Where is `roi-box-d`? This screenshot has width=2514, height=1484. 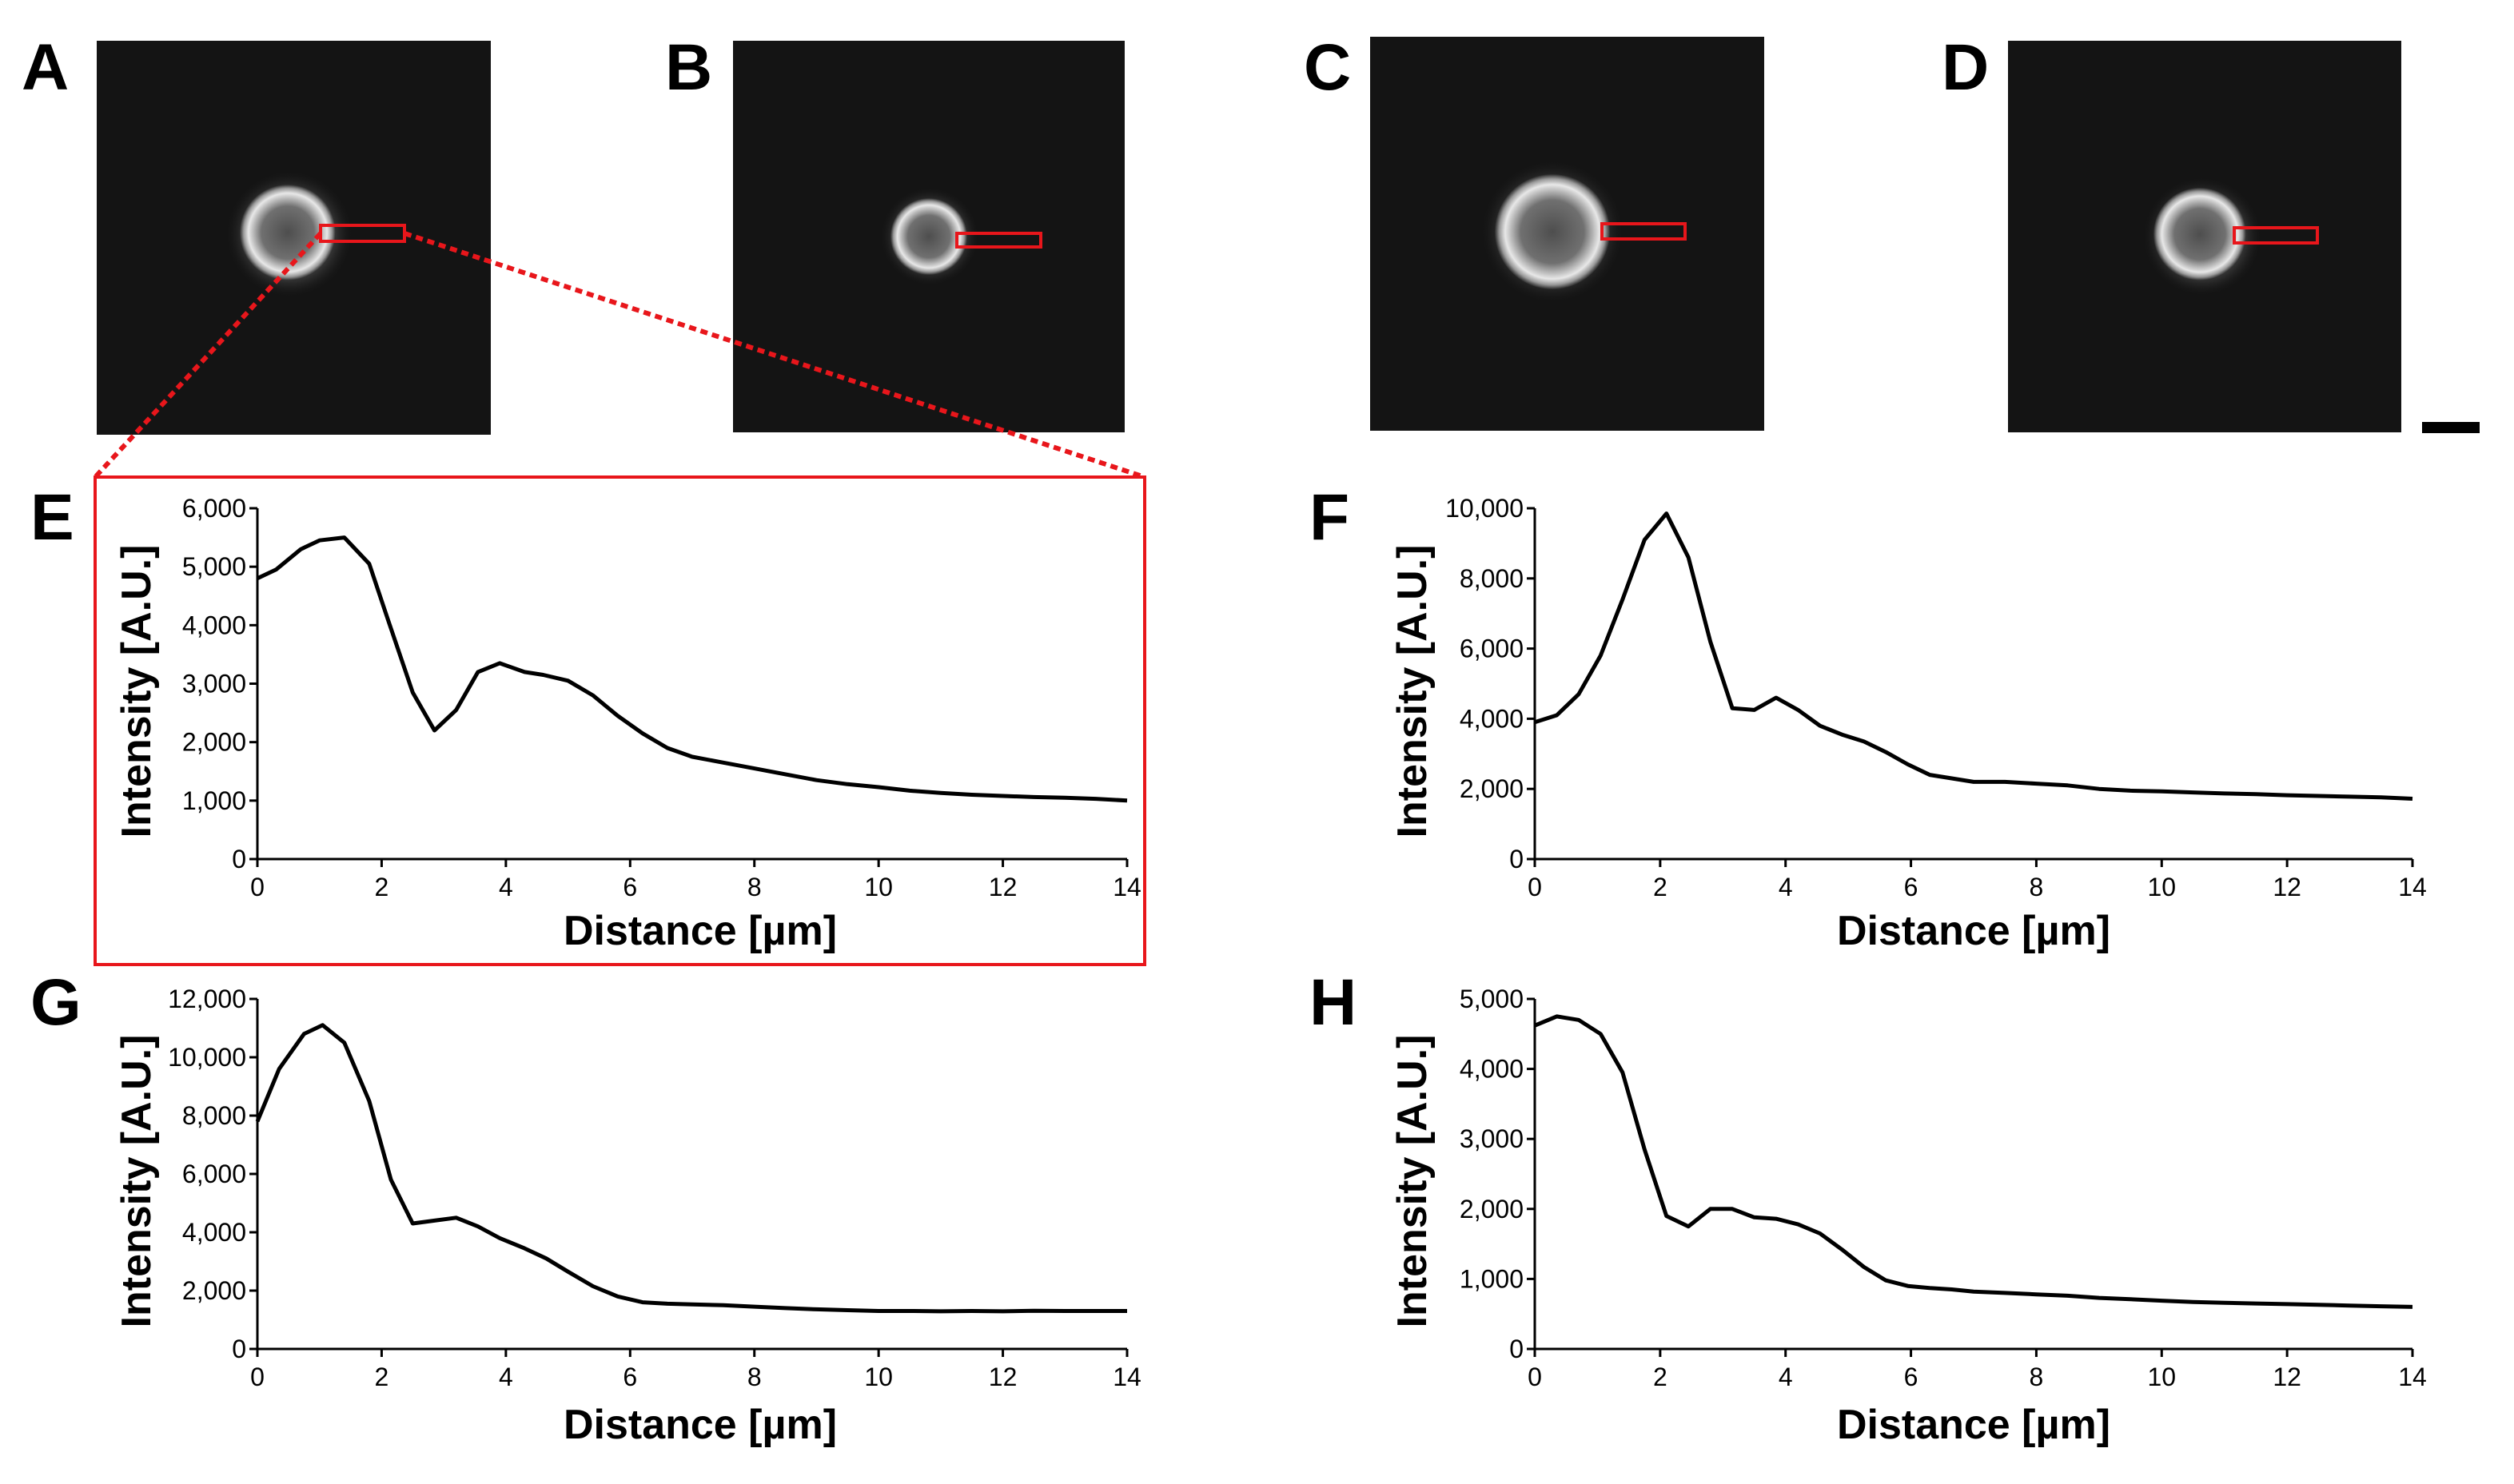
roi-box-d is located at coordinates (2276, 235).